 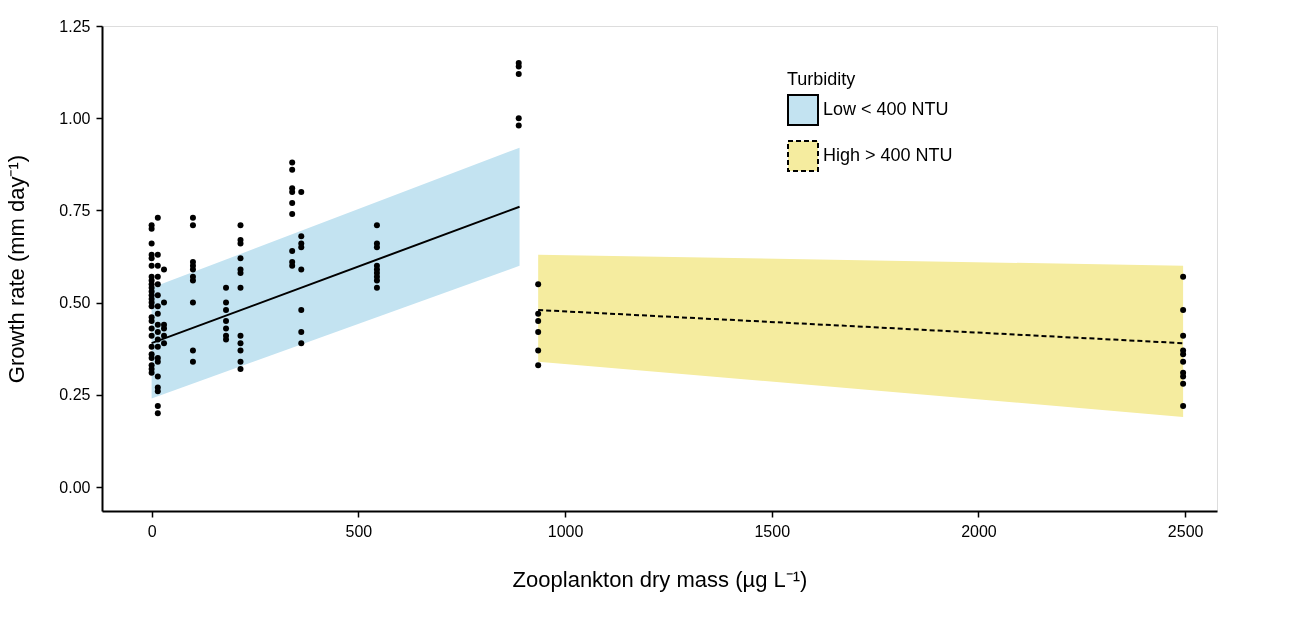 I want to click on x-tick-label: 1000, so click(x=565, y=531).